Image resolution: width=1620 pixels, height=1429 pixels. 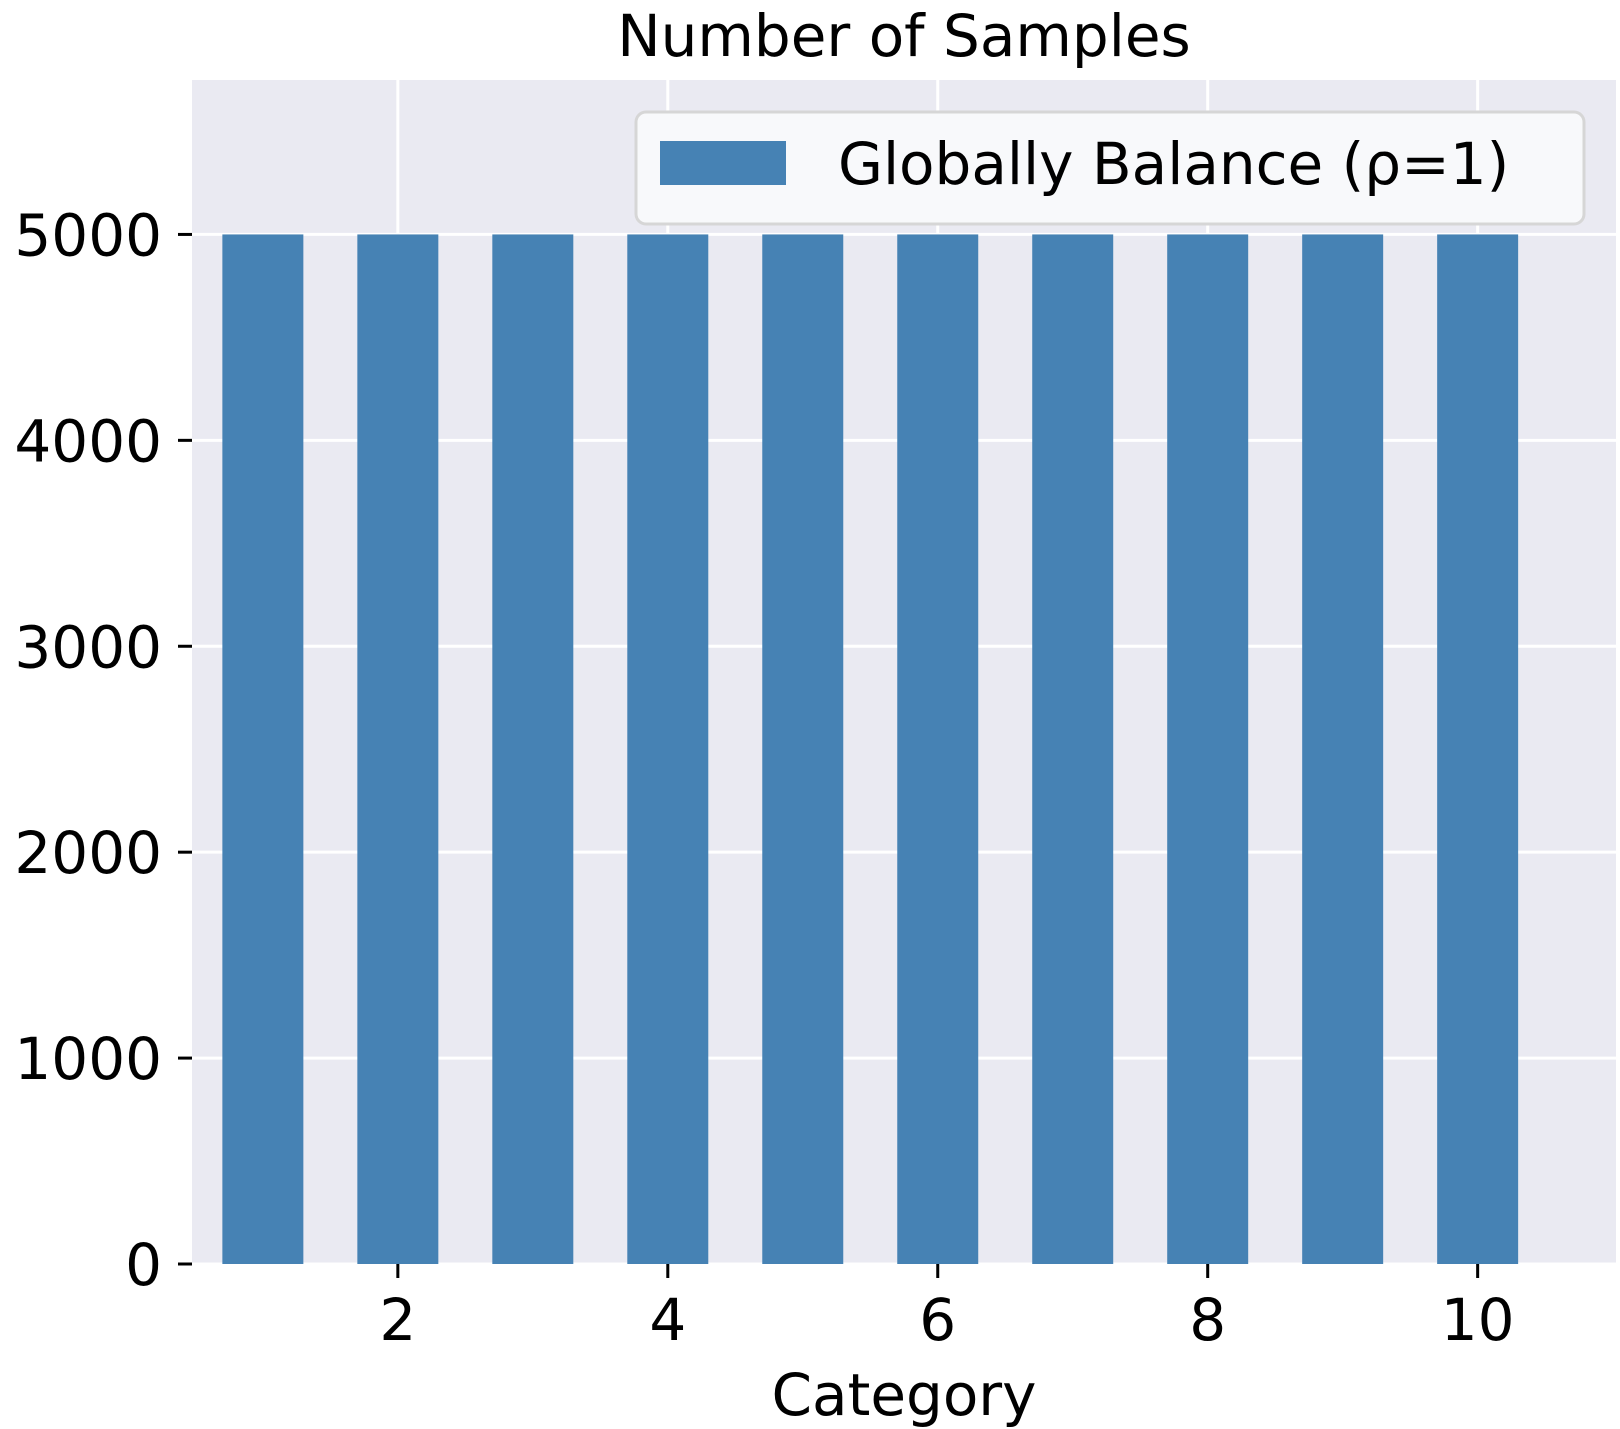 I want to click on x-axis-label: Category, so click(x=904, y=1395).